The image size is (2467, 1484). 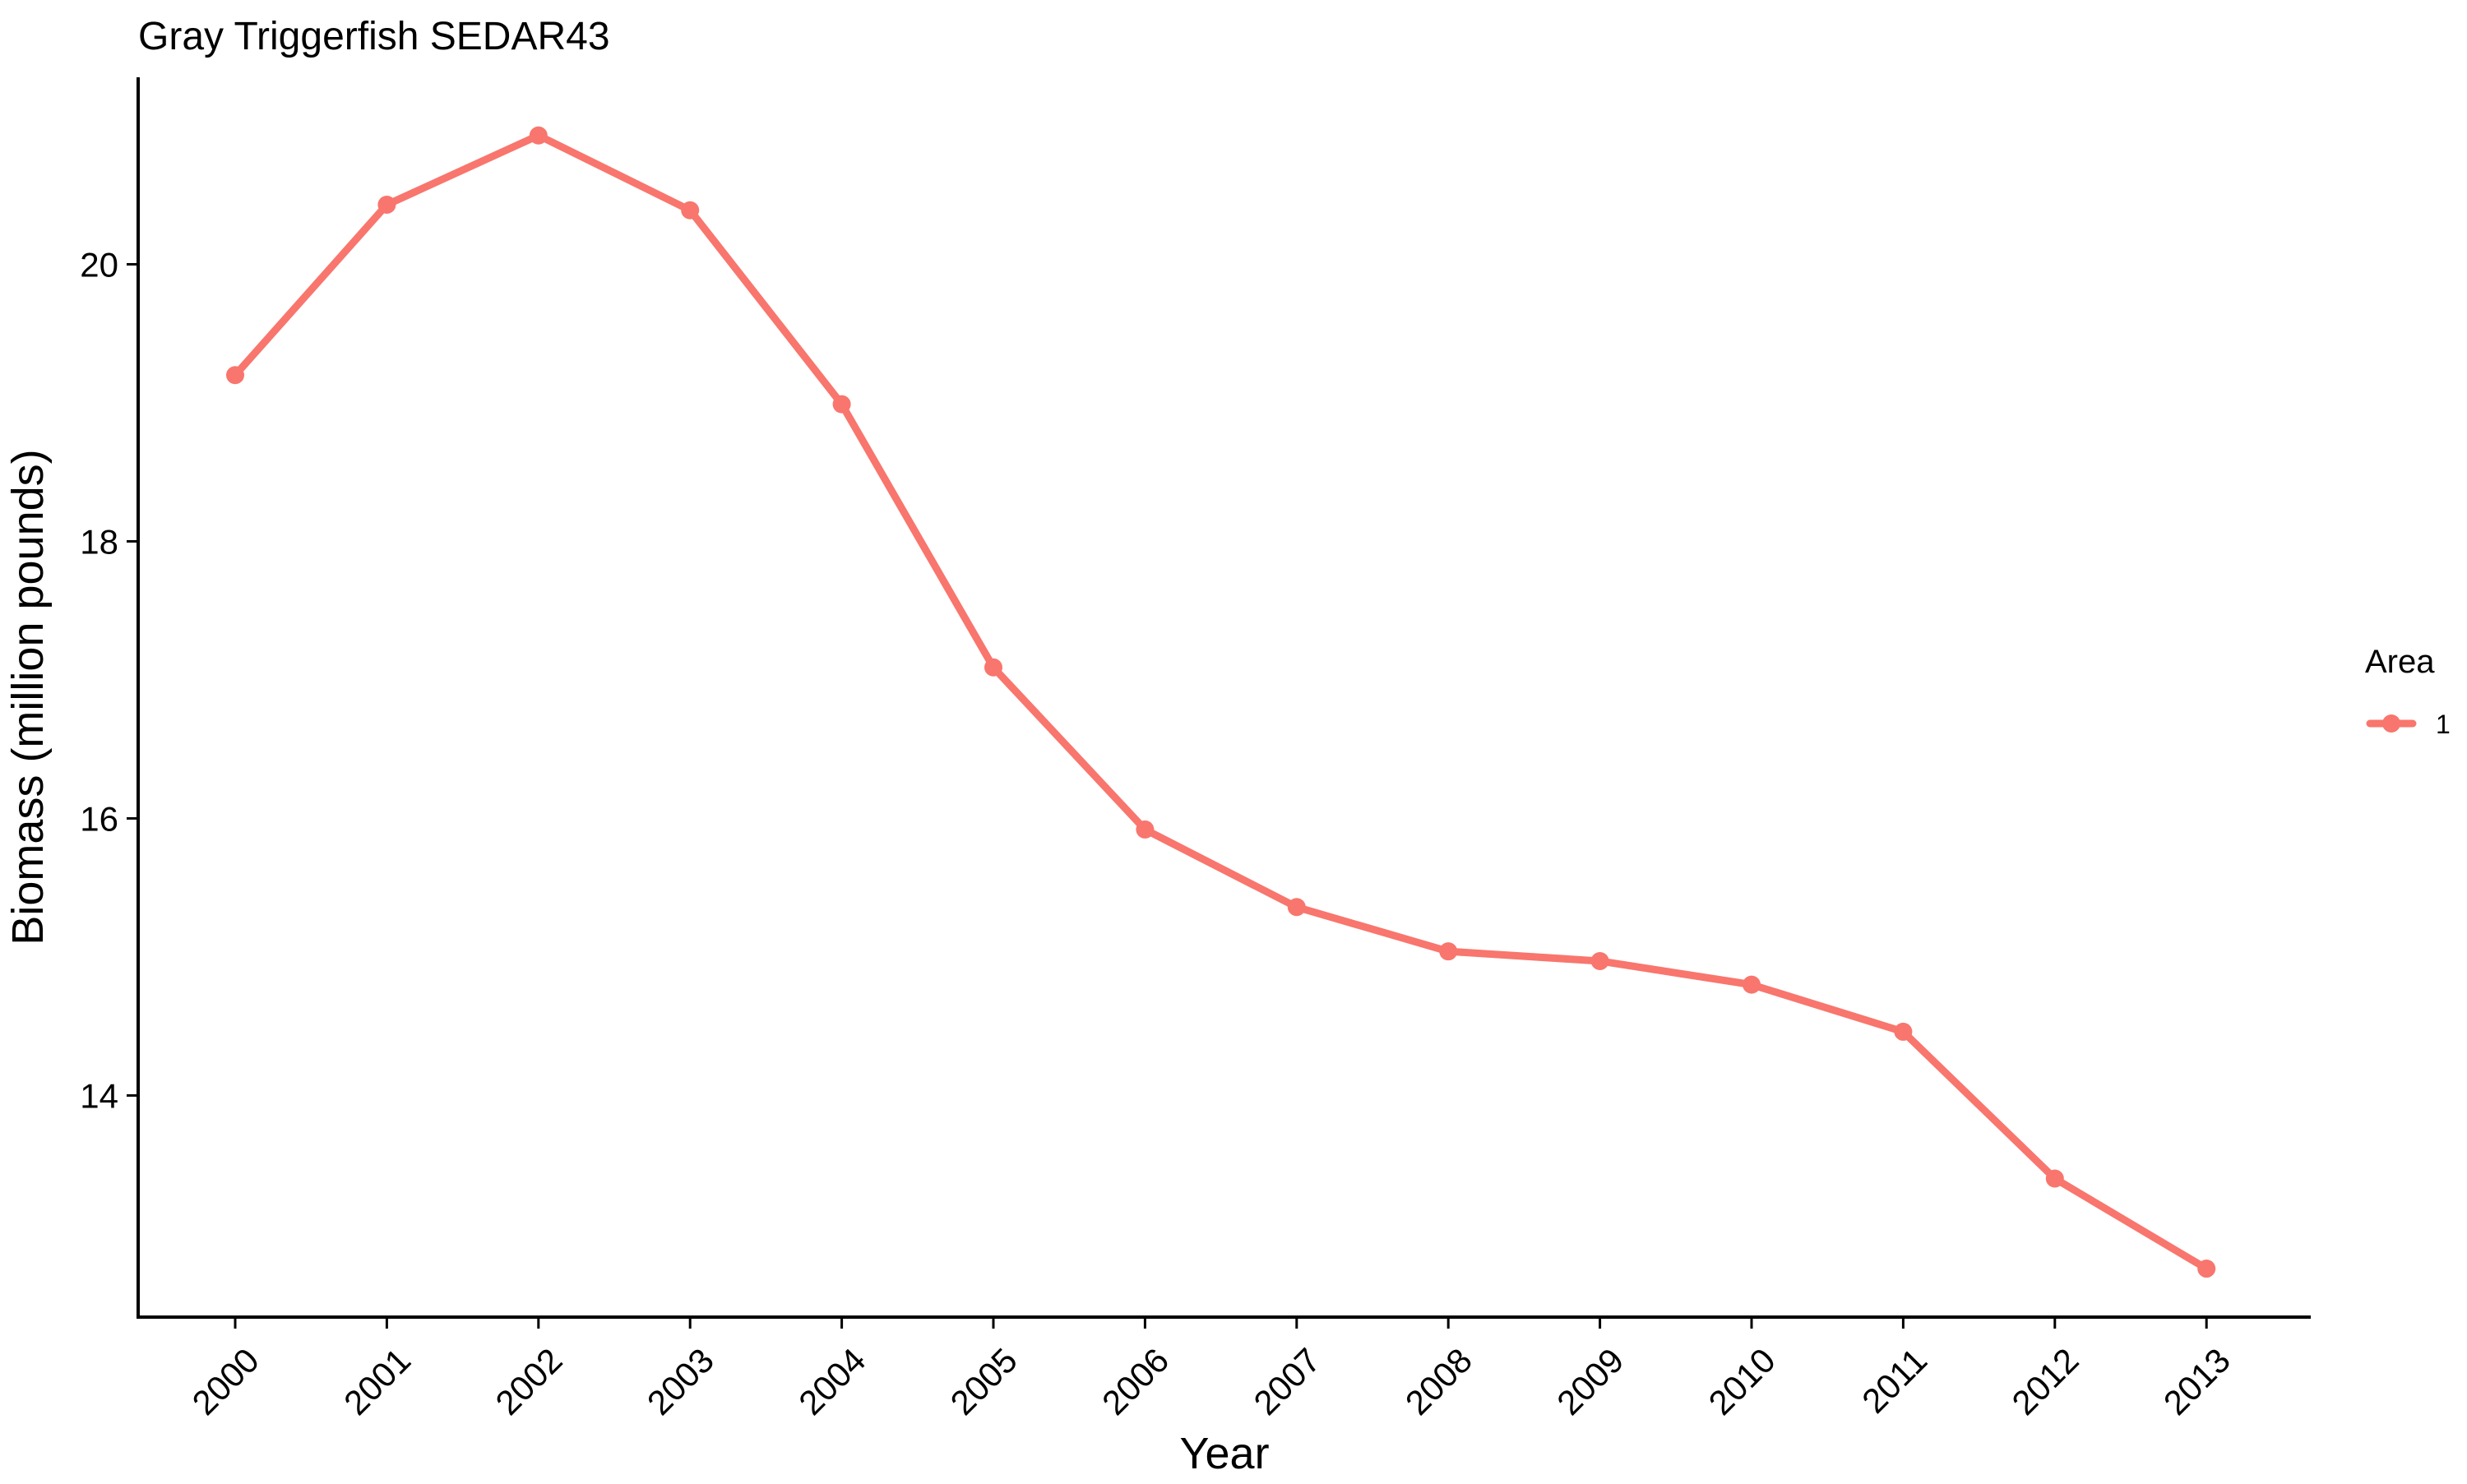 I want to click on x-tick-label: 2009, so click(x=1590, y=1382).